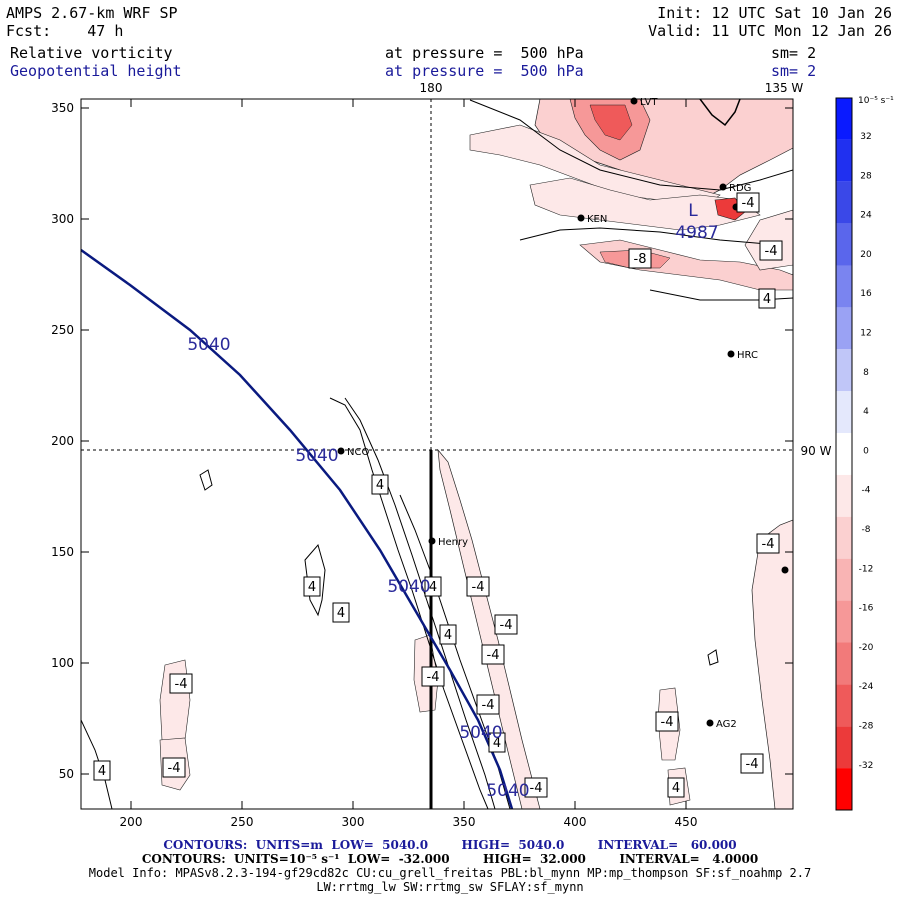  What do you see at coordinates (866, 766) in the screenshot?
I see `colorbar-label: -32` at bounding box center [866, 766].